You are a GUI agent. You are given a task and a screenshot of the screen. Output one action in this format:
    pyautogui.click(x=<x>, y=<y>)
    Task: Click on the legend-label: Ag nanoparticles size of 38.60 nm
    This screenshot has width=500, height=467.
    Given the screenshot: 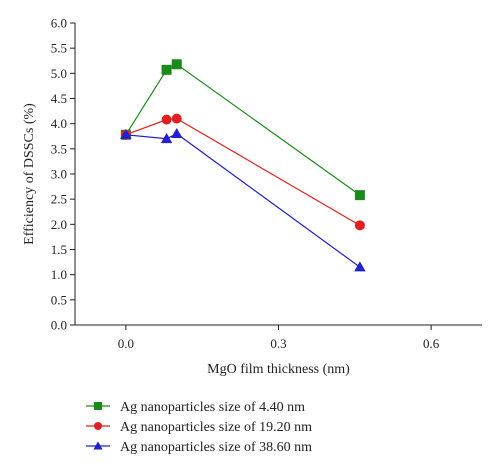 What is the action you would take?
    pyautogui.click(x=216, y=447)
    